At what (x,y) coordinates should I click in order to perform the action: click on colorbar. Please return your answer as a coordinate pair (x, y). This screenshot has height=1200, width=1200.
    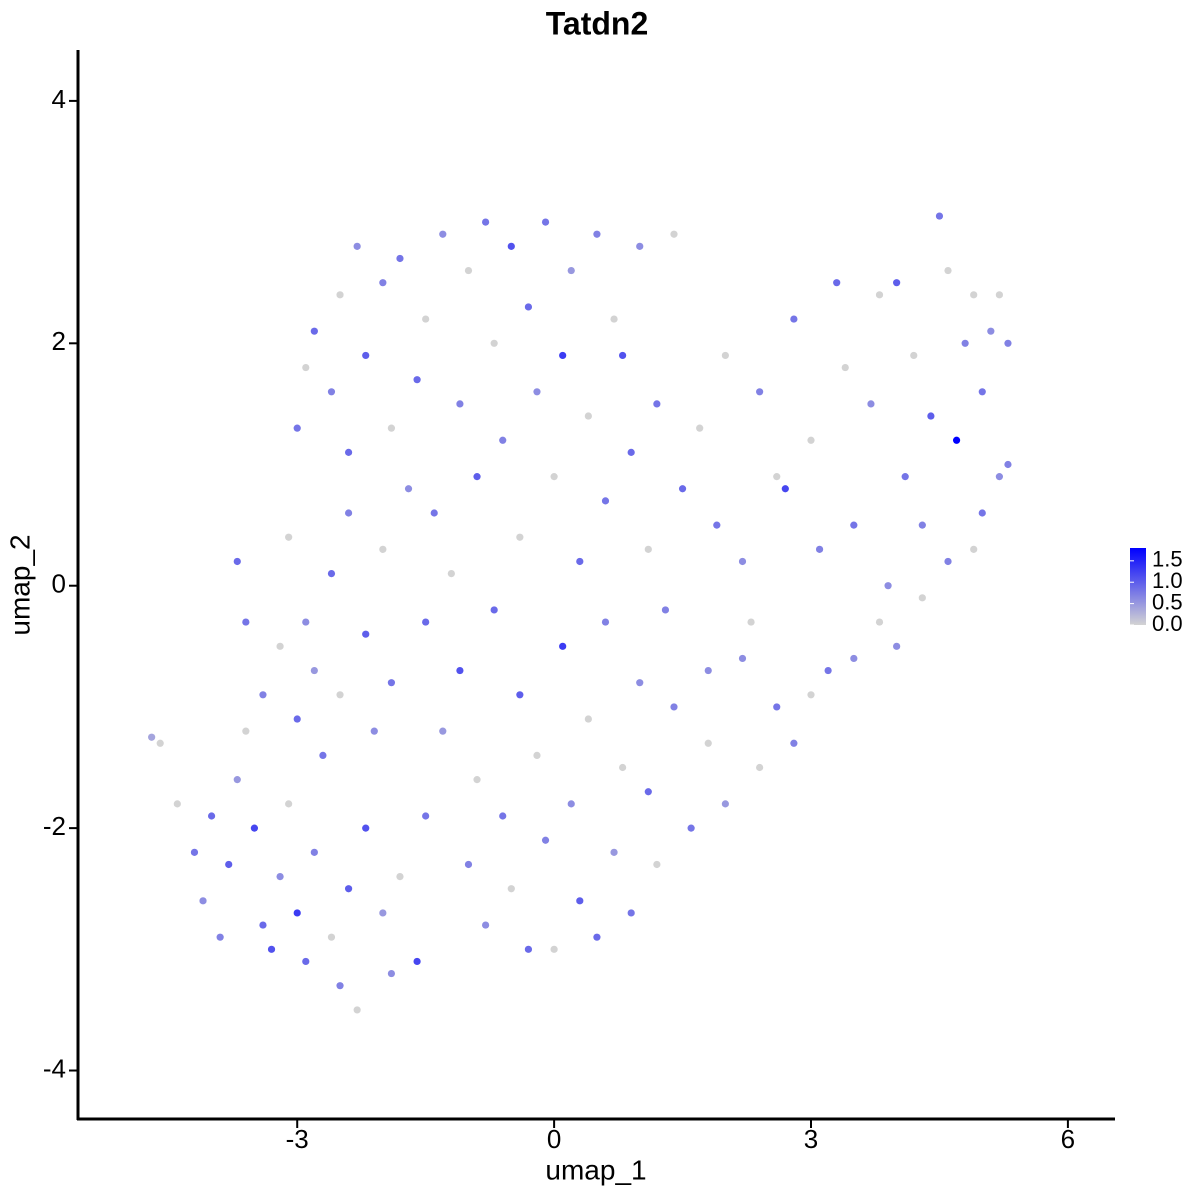
    Looking at the image, I should click on (1138, 586).